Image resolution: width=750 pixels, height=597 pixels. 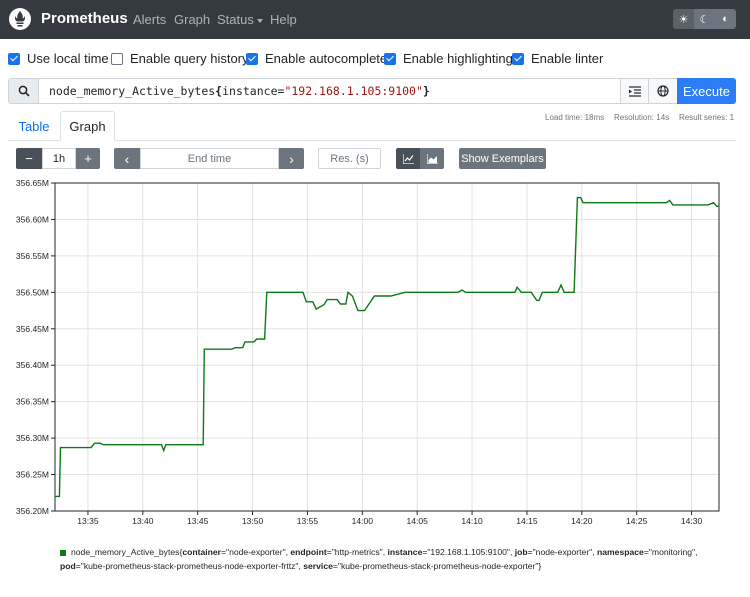 What do you see at coordinates (87, 126) in the screenshot?
I see `tab-graph: Graph` at bounding box center [87, 126].